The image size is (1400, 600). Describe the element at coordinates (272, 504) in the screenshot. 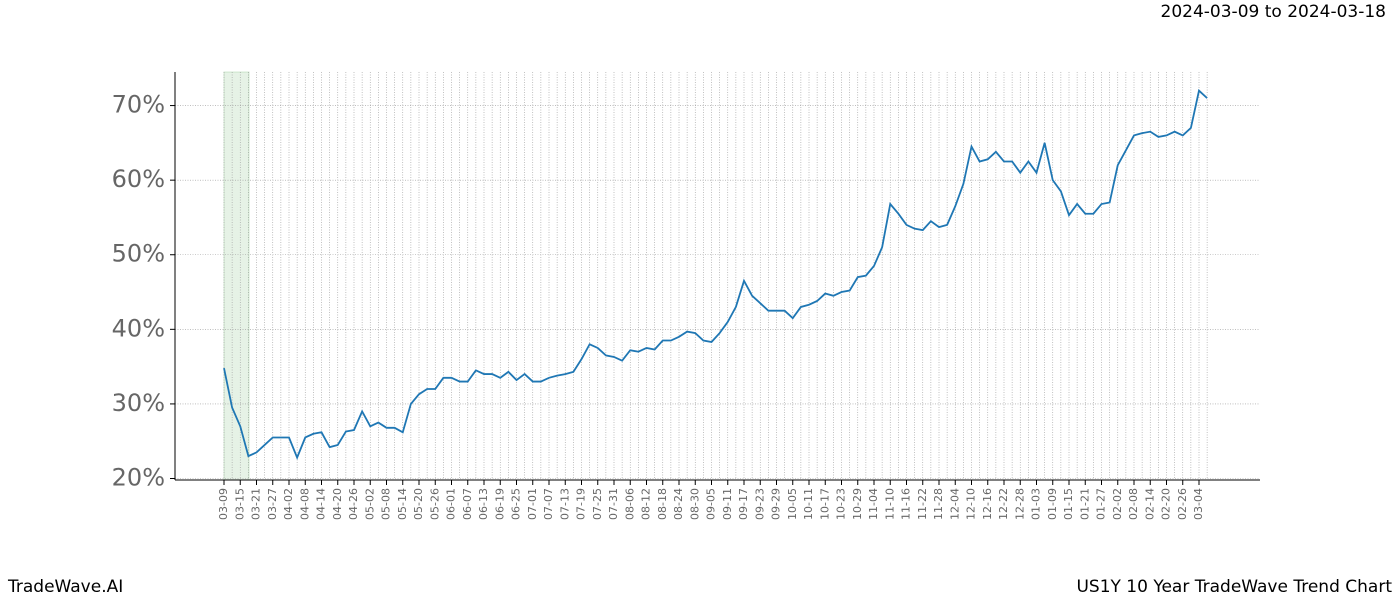

I see `x-tick-label: 03-27` at that location.